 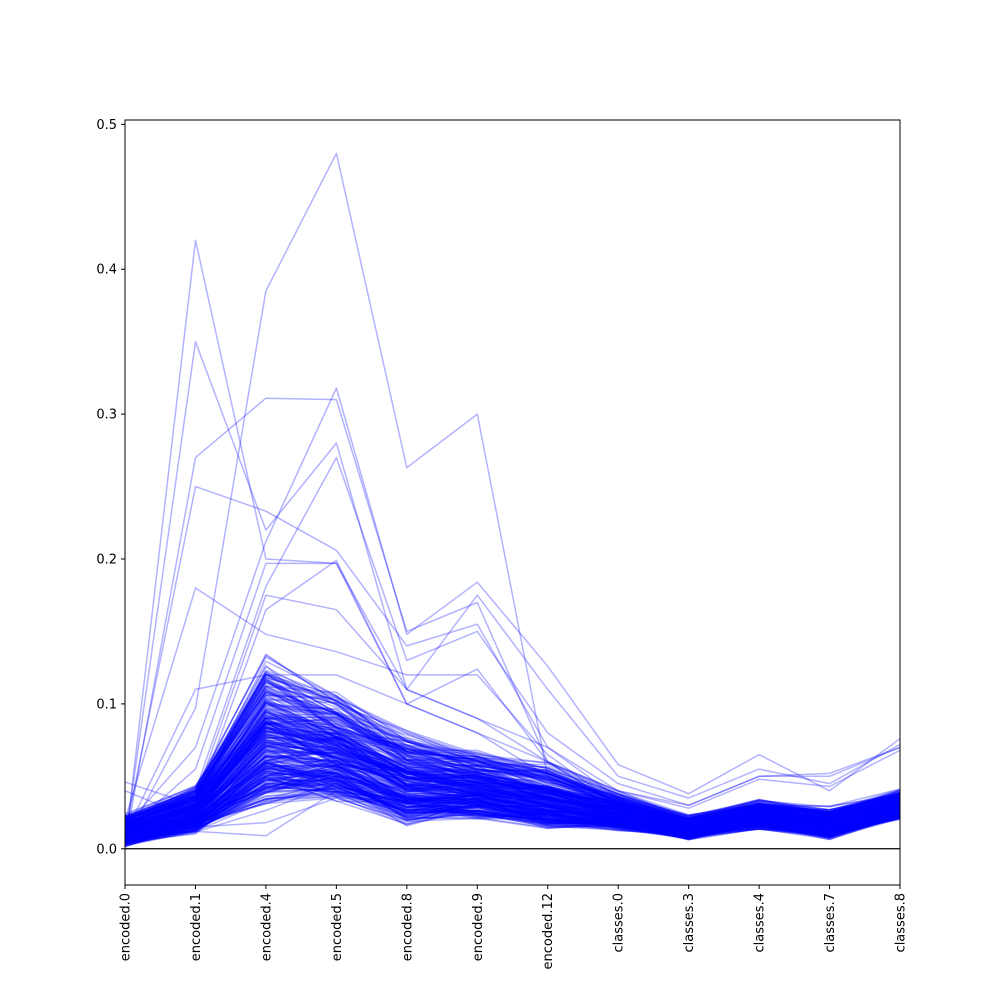 What do you see at coordinates (196, 927) in the screenshot?
I see `x-tick-label: encoded.1` at bounding box center [196, 927].